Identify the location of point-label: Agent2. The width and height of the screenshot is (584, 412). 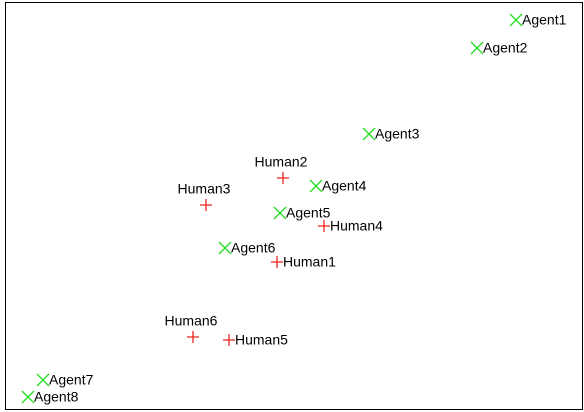
(505, 48).